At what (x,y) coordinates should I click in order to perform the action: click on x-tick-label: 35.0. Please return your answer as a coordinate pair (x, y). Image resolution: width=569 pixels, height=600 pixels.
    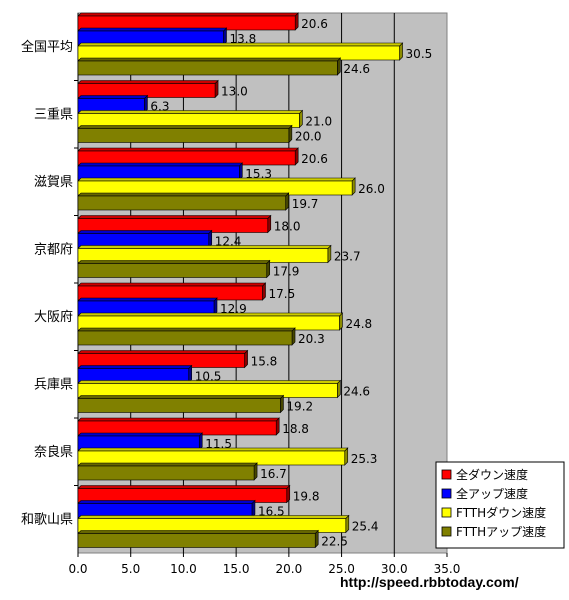
    Looking at the image, I should click on (447, 569).